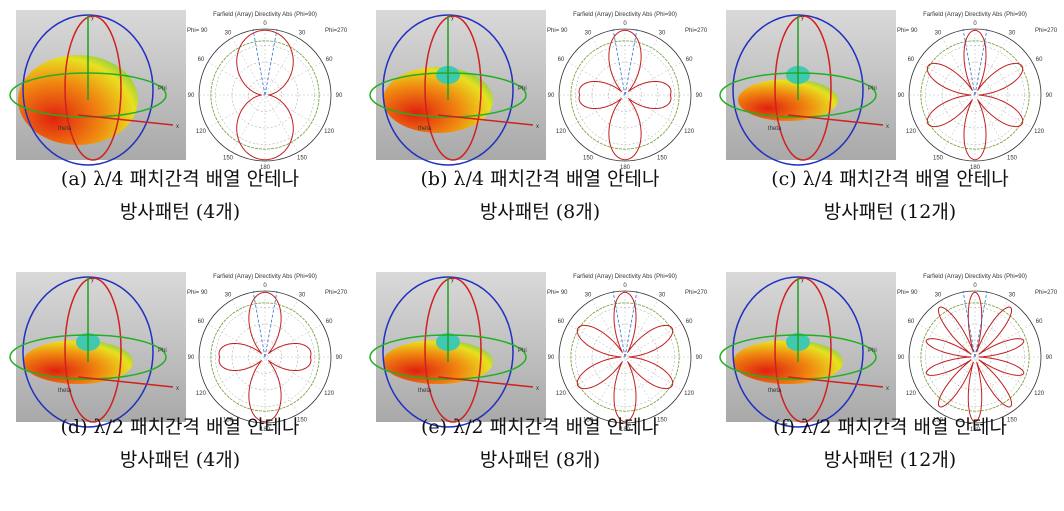 The image size is (1064, 511). What do you see at coordinates (889, 179) in the screenshot?
I see `caption-line1: (c) λ/4 패치간격 배열 안테나` at bounding box center [889, 179].